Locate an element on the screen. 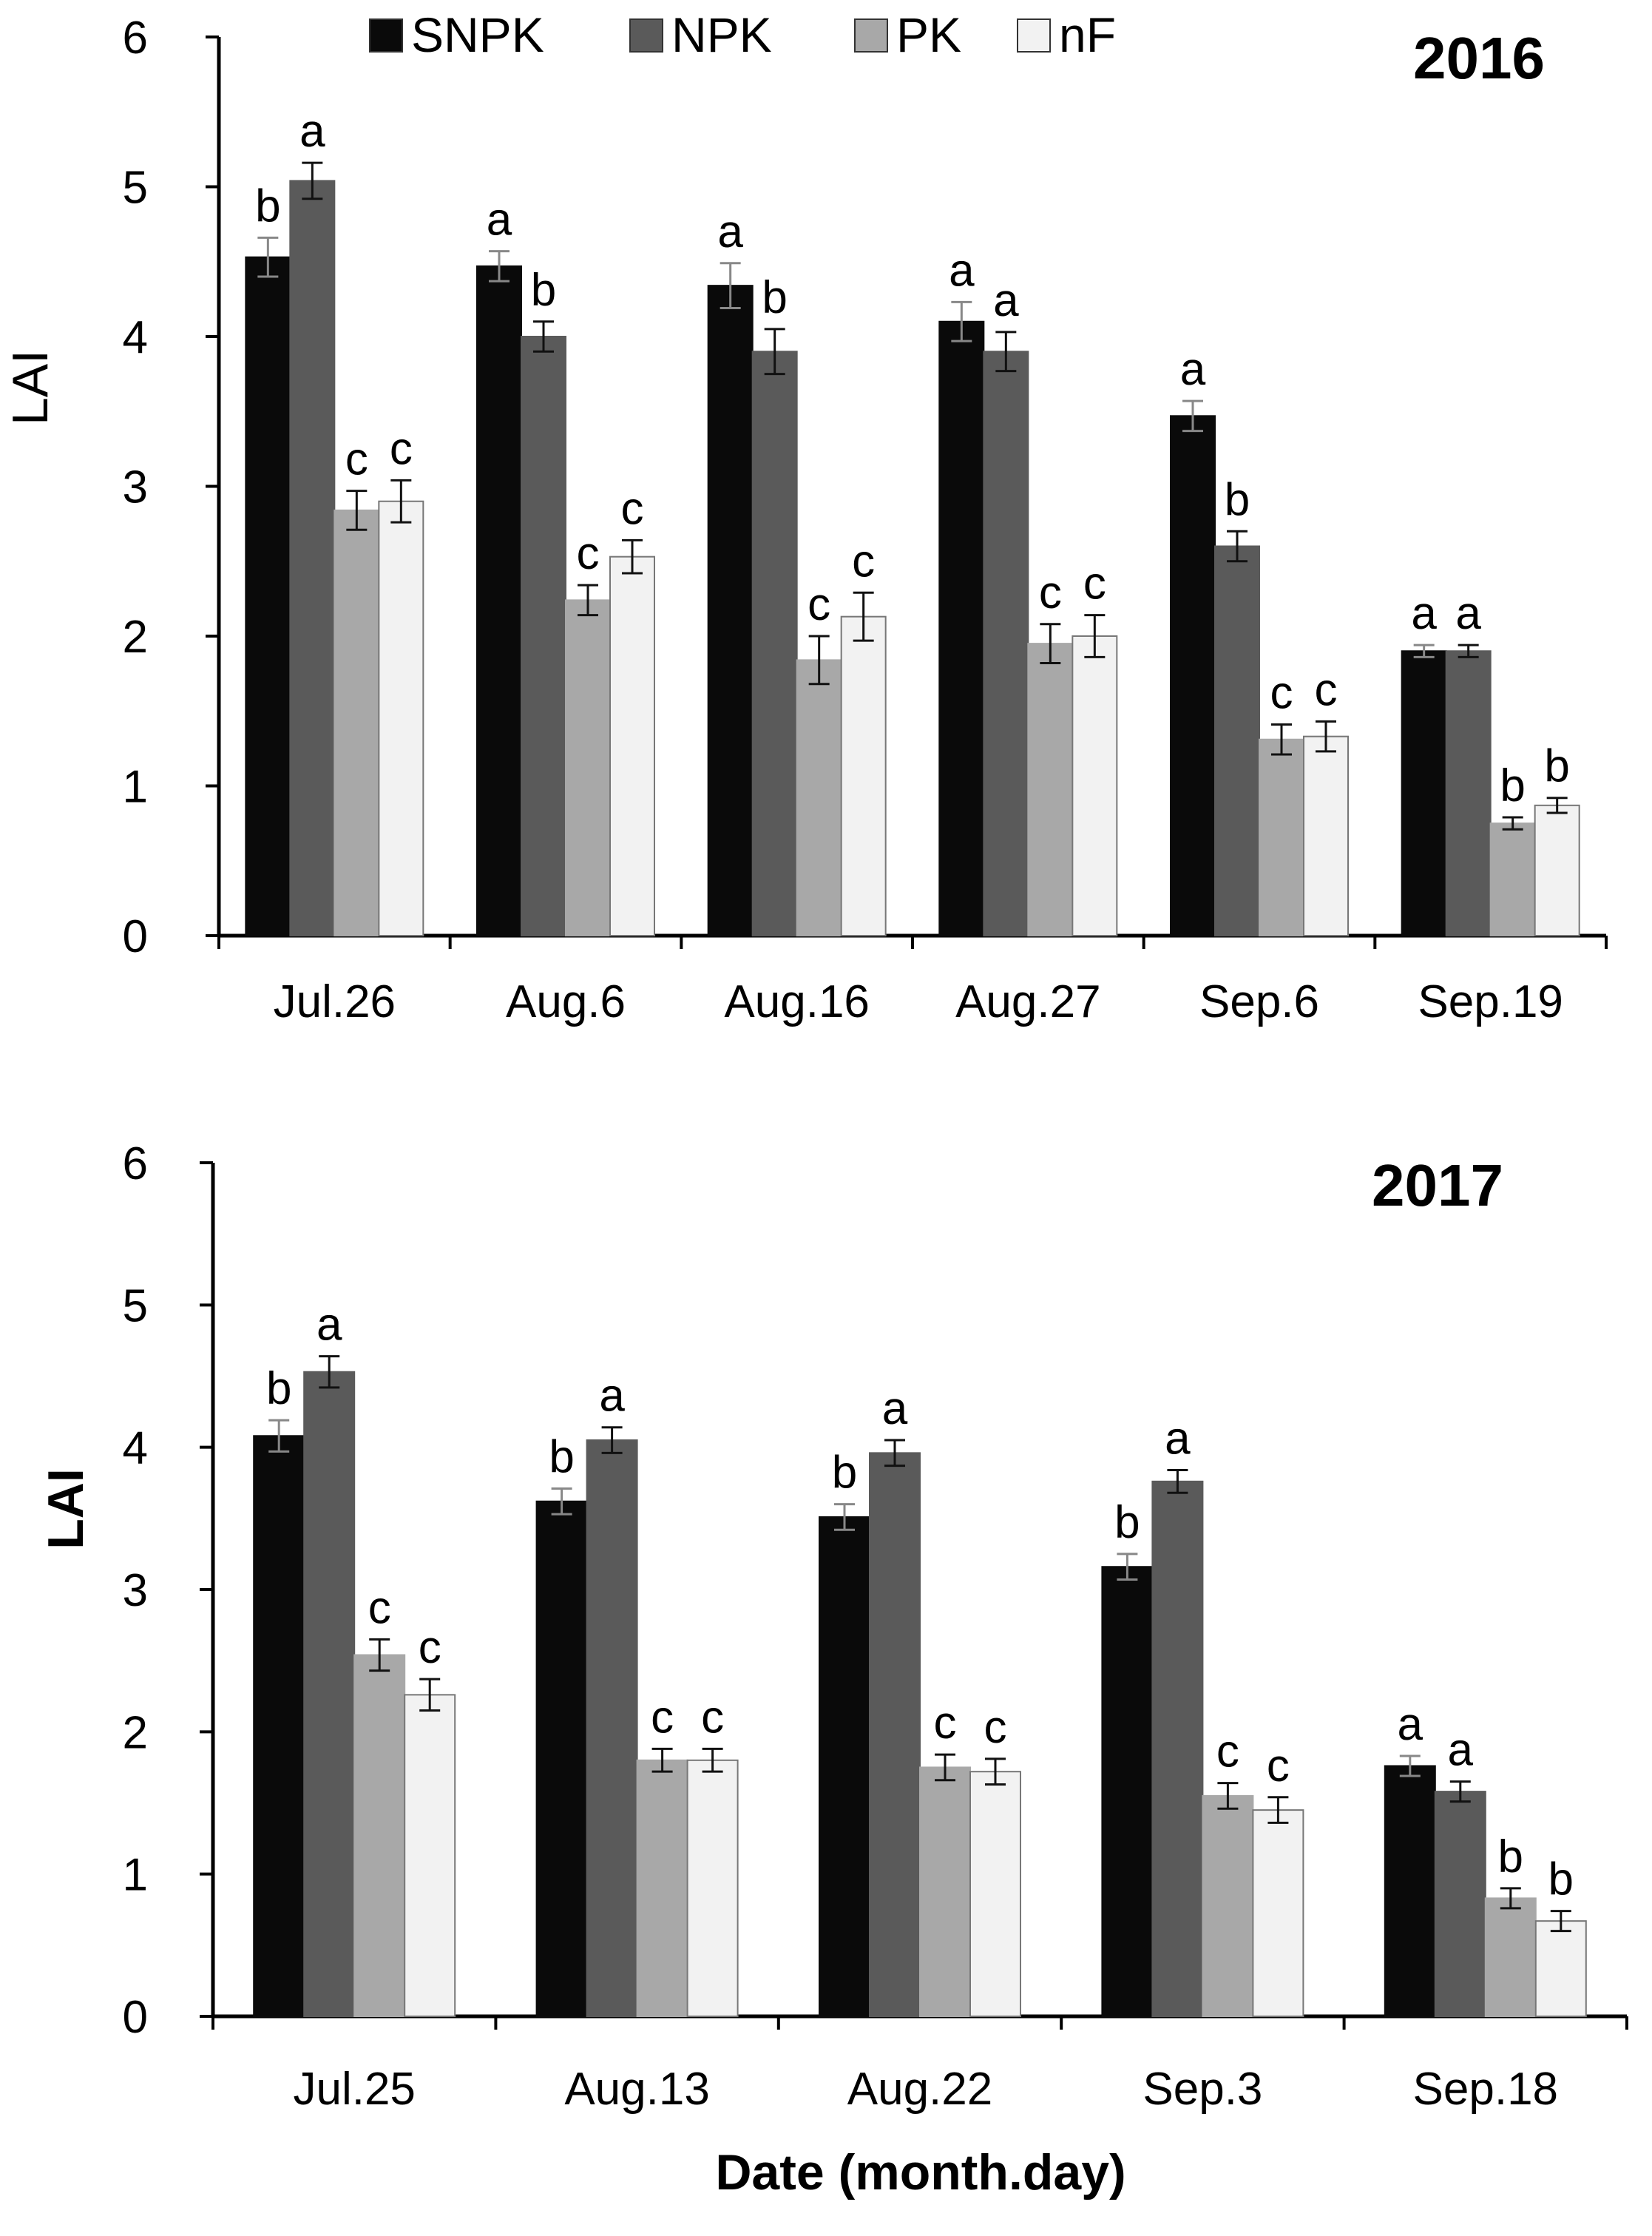 This screenshot has height=2236, width=1652. y-tick-label-2017: 2 is located at coordinates (135, 1732).